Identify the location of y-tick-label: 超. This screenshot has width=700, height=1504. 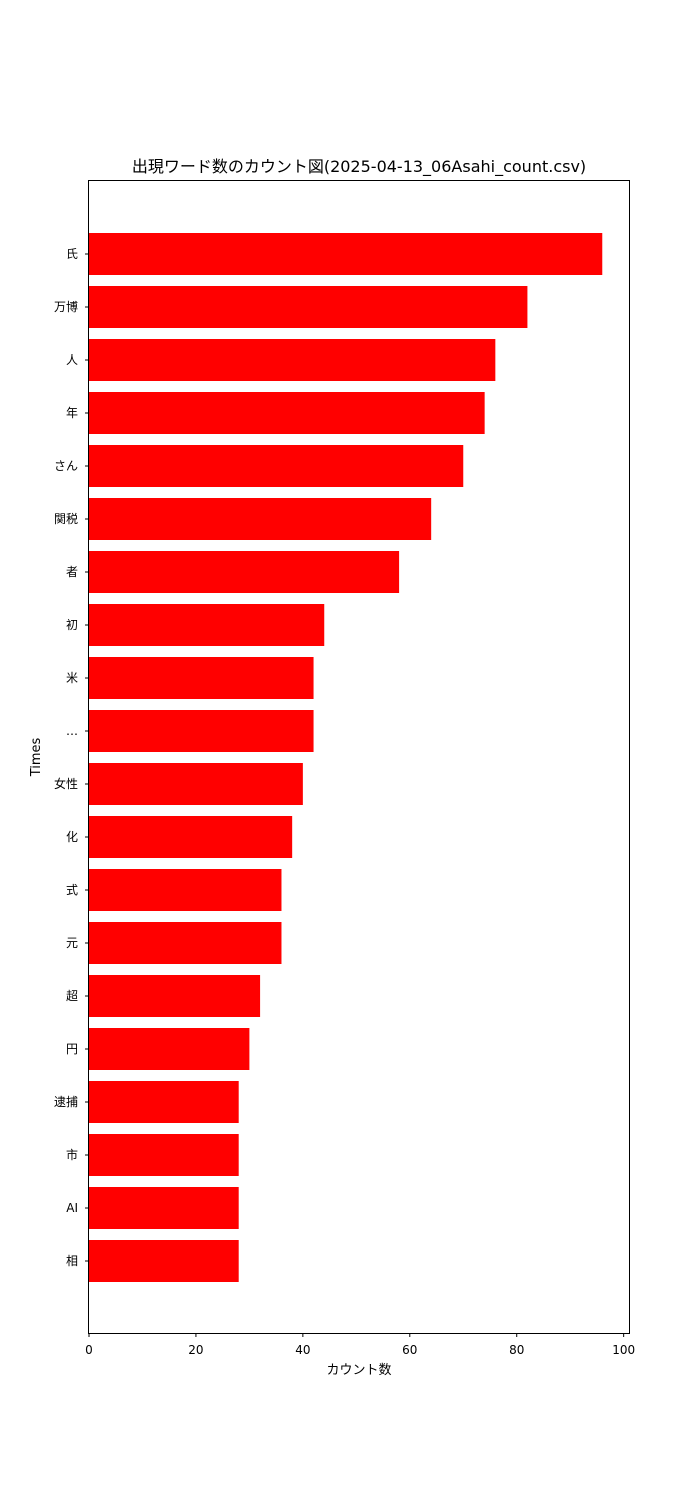
(72, 995).